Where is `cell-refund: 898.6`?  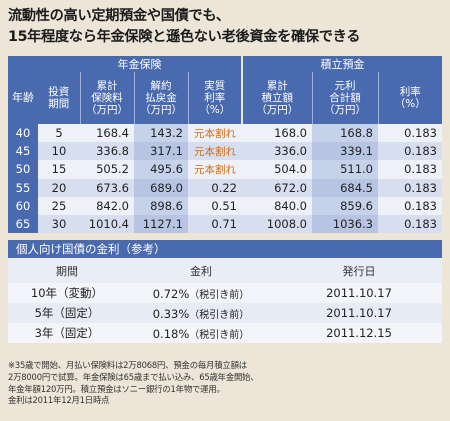
cell-refund: 898.6 is located at coordinates (161, 205).